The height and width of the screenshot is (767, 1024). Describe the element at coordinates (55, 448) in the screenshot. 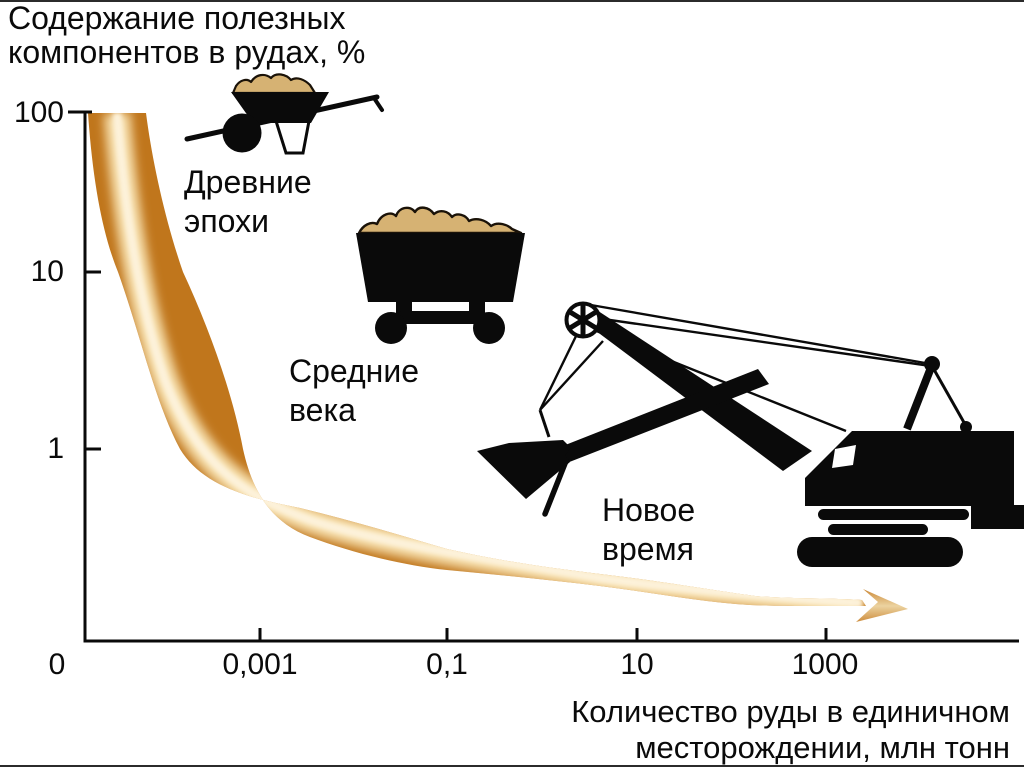

I see `y-axis-tick-label-1: 1` at that location.